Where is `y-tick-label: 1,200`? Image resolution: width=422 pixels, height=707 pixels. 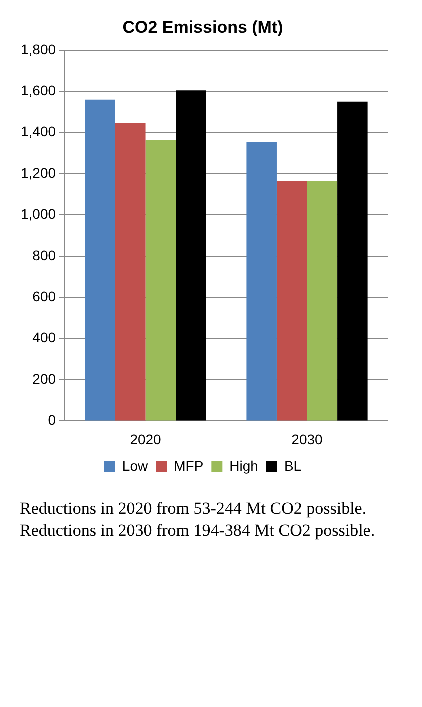
y-tick-label: 1,200 is located at coordinates (38, 172).